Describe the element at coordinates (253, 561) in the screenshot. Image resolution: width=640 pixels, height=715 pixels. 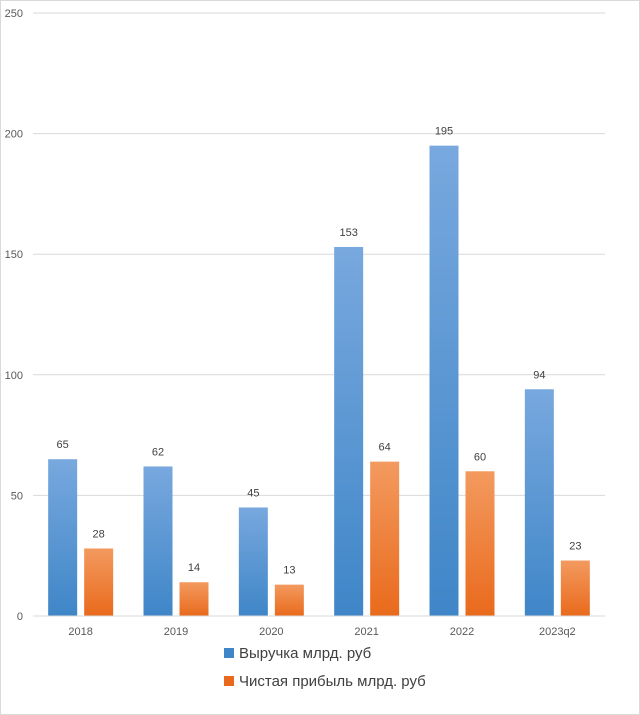
I see `bar-series1-2020` at that location.